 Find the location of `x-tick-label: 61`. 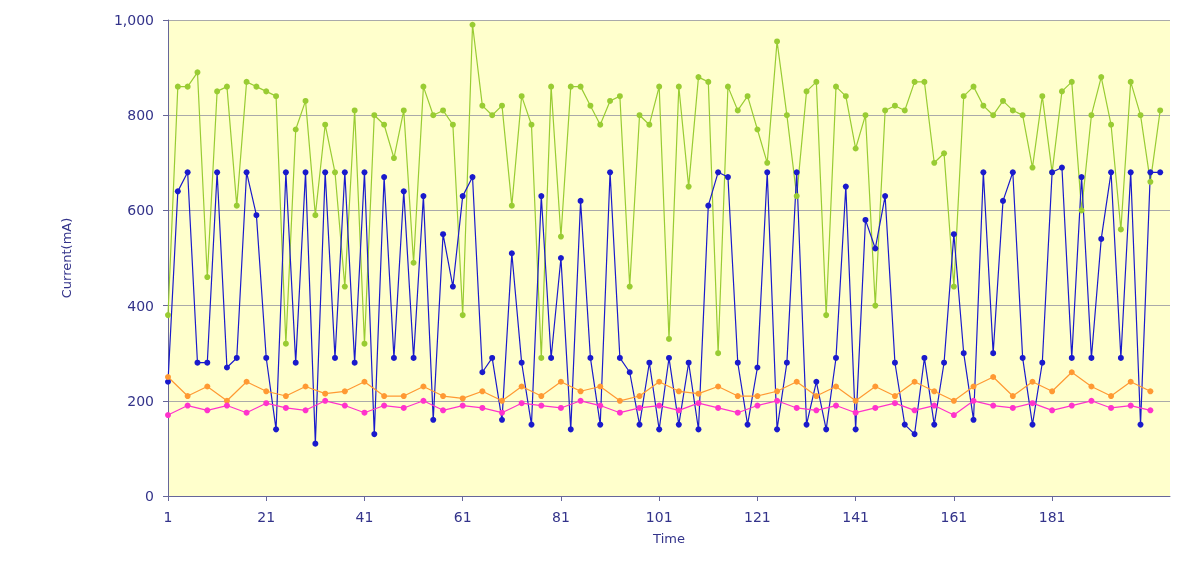

x-tick-label: 61 is located at coordinates (462, 517).